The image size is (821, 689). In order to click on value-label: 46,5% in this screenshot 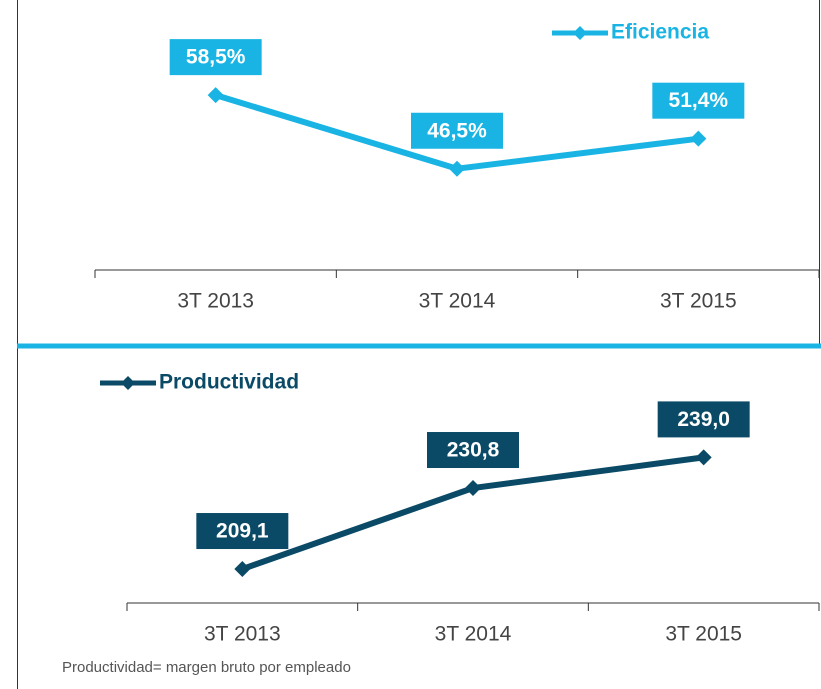, I will do `click(457, 130)`.